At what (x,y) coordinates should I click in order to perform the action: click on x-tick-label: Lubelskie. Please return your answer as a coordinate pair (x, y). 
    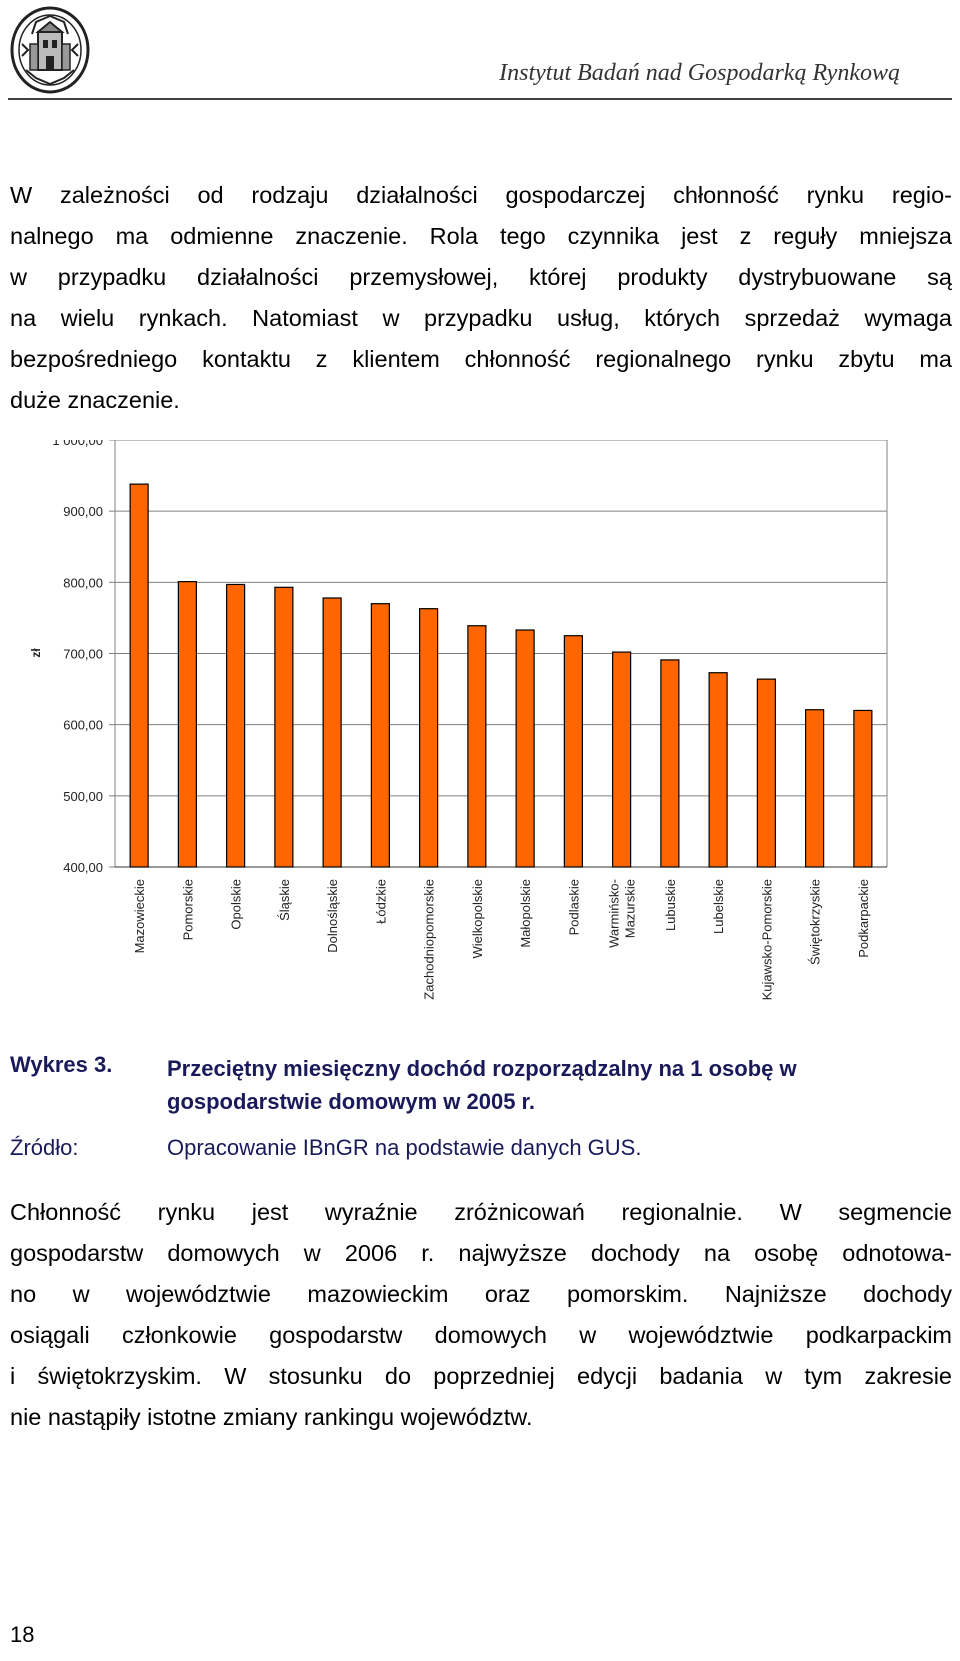
    Looking at the image, I should click on (718, 906).